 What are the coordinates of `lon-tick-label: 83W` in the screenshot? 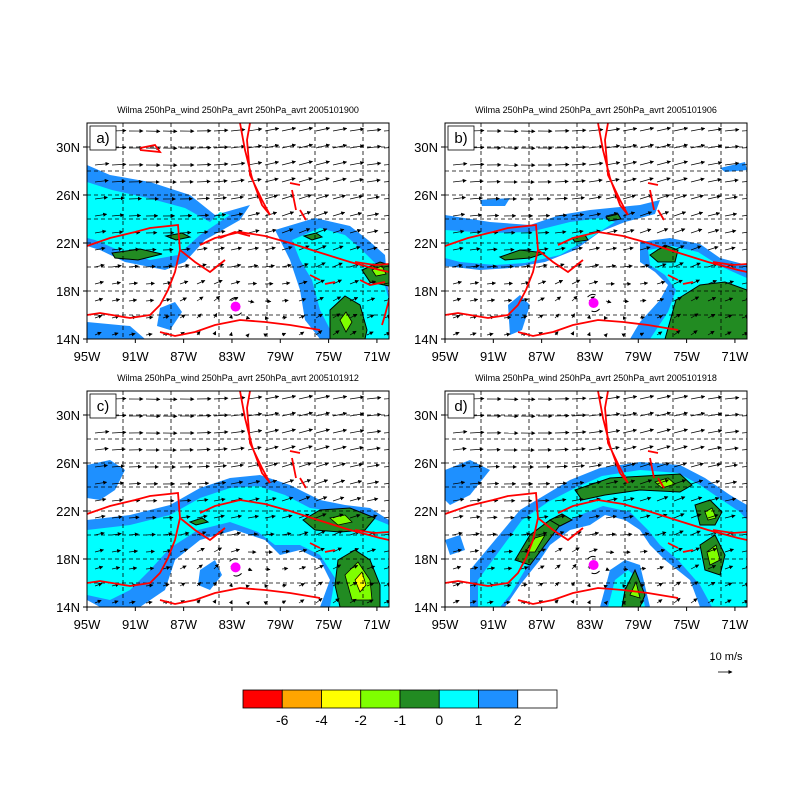 It's located at (232, 624).